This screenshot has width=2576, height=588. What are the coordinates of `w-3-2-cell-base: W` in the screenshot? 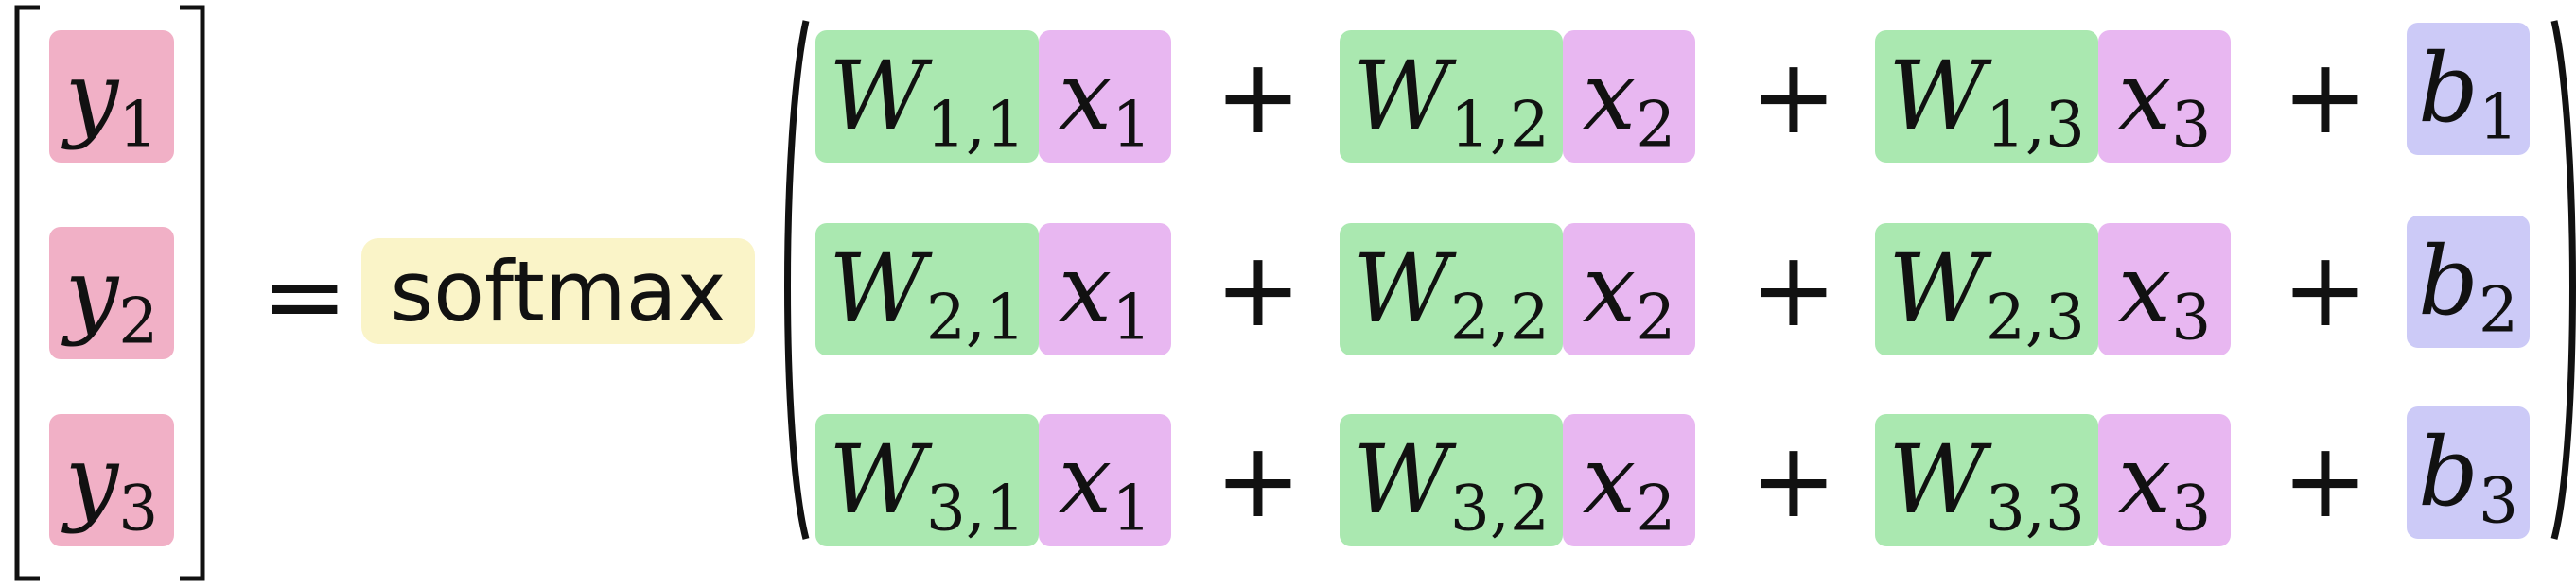 It's located at (1402, 479).